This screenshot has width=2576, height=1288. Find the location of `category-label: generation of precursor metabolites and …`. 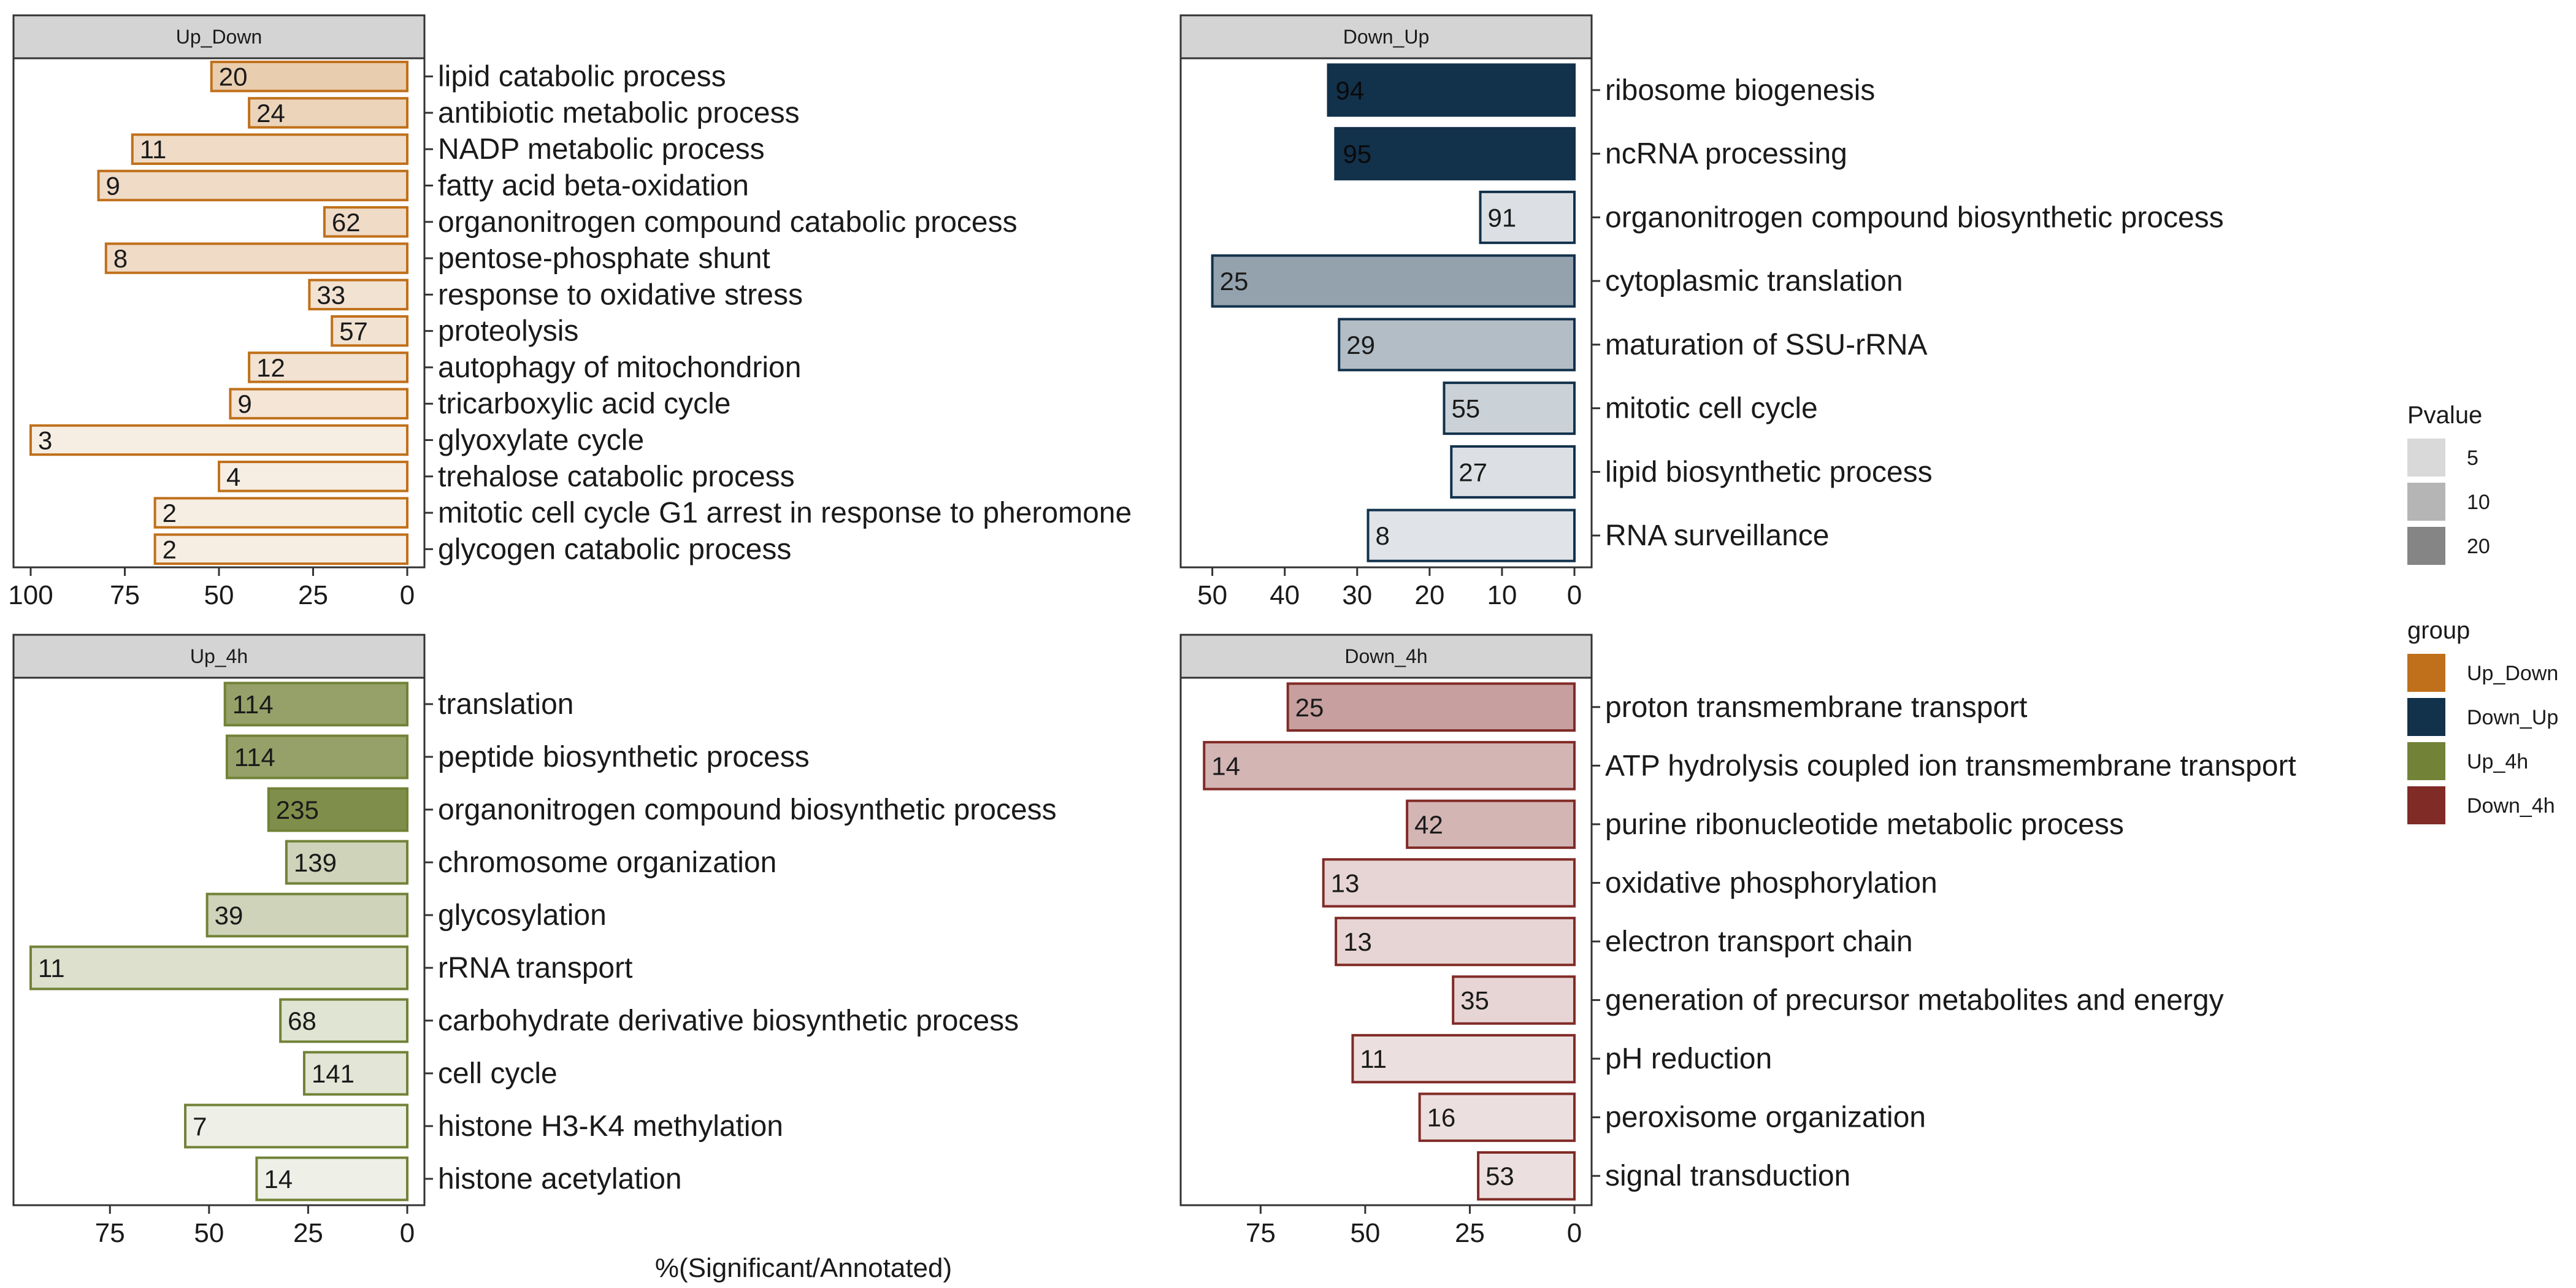

category-label: generation of precursor metabolites and … is located at coordinates (1914, 1000).